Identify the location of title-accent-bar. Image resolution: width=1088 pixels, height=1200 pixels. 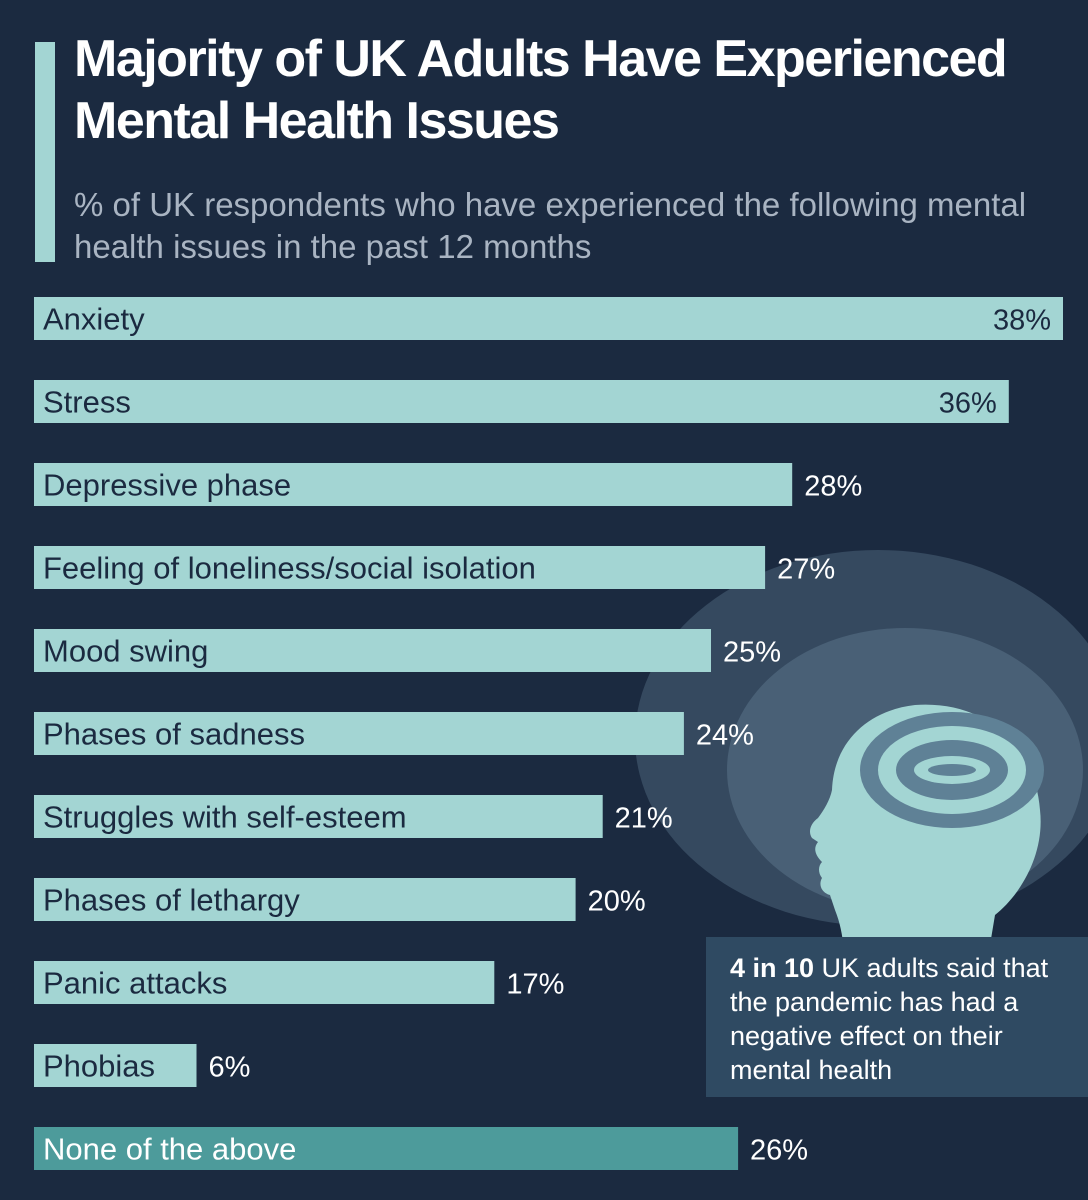
(45, 152).